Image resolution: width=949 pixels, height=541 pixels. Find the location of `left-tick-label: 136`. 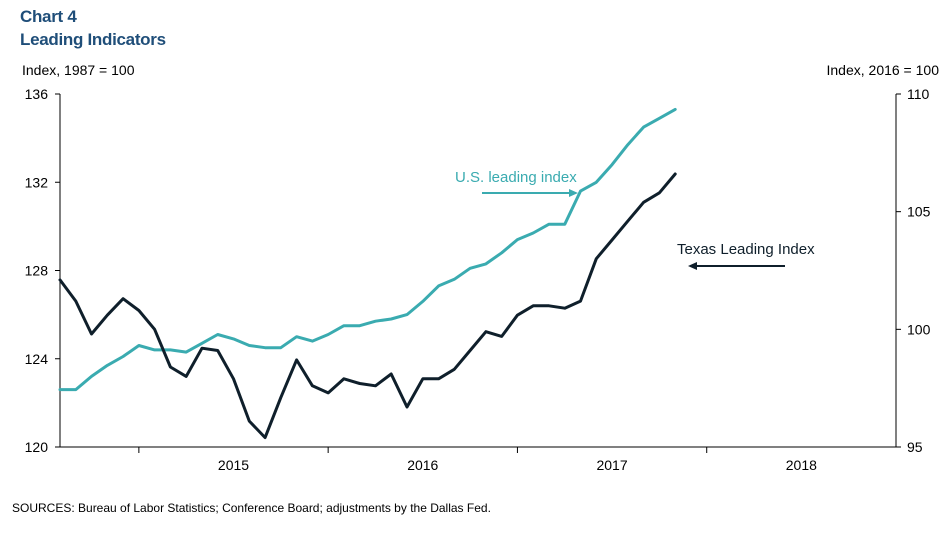

left-tick-label: 136 is located at coordinates (37, 94).